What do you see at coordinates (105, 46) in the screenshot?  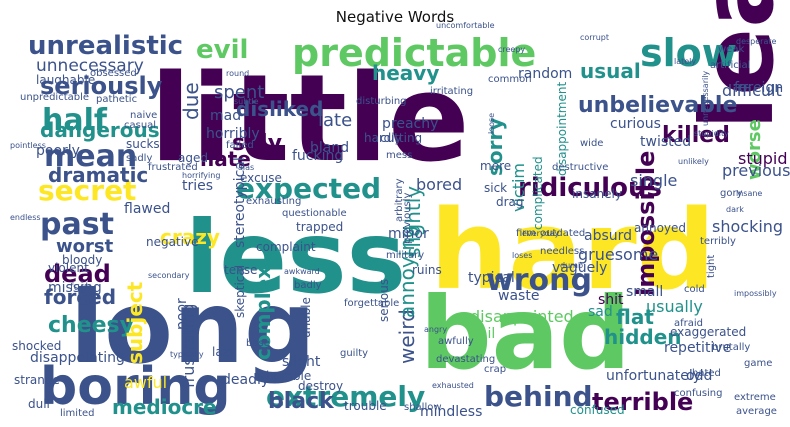 I see `word-unrealistic: unrealistic` at bounding box center [105, 46].